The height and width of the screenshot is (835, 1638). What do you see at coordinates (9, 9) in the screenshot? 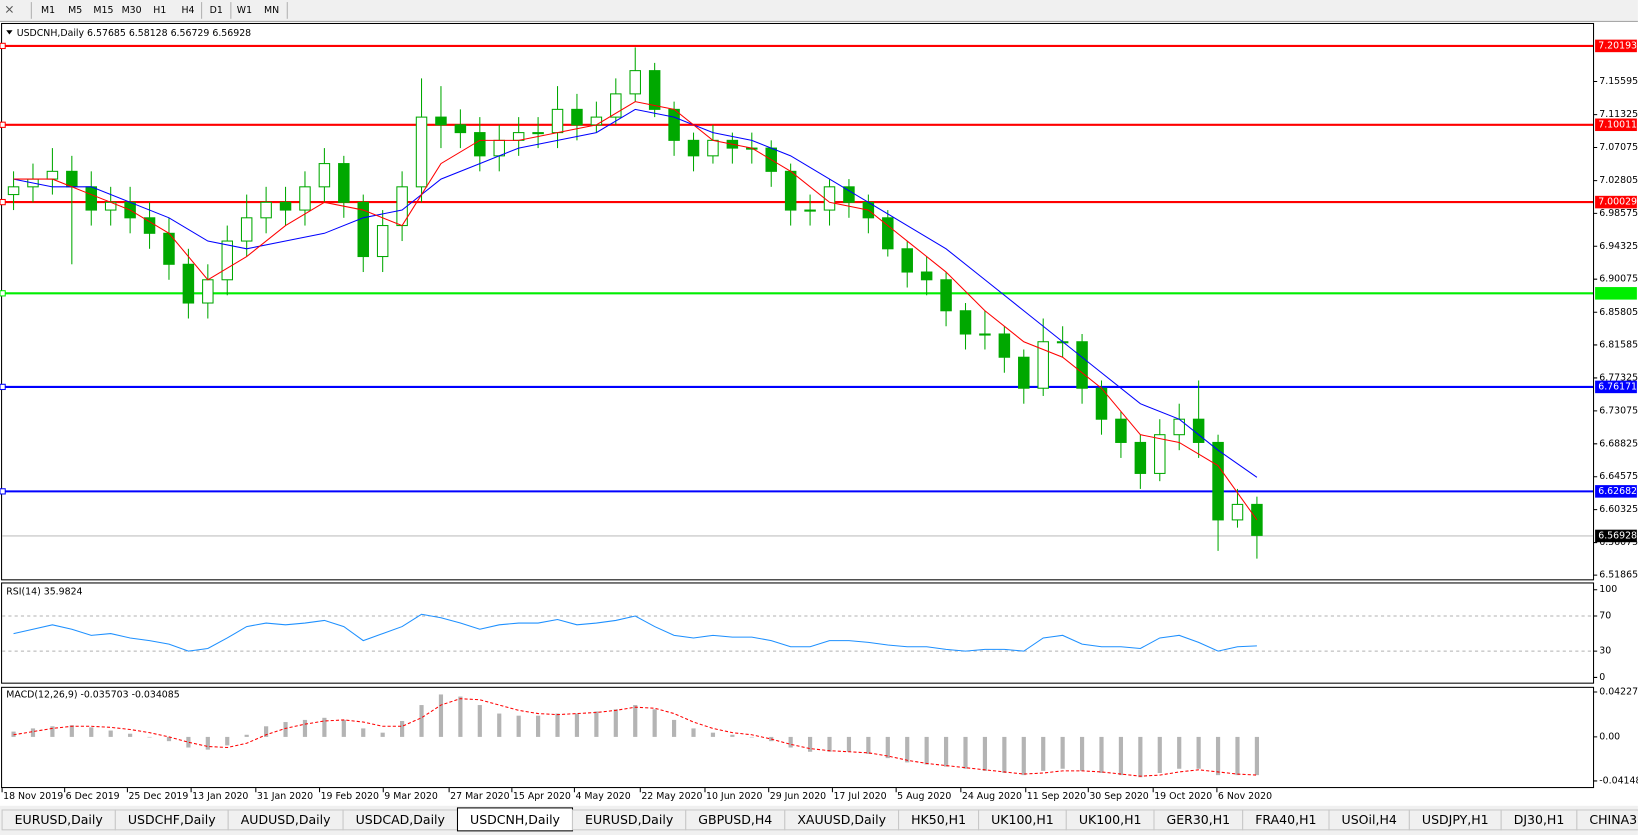
I see `toolbar-icon` at bounding box center [9, 9].